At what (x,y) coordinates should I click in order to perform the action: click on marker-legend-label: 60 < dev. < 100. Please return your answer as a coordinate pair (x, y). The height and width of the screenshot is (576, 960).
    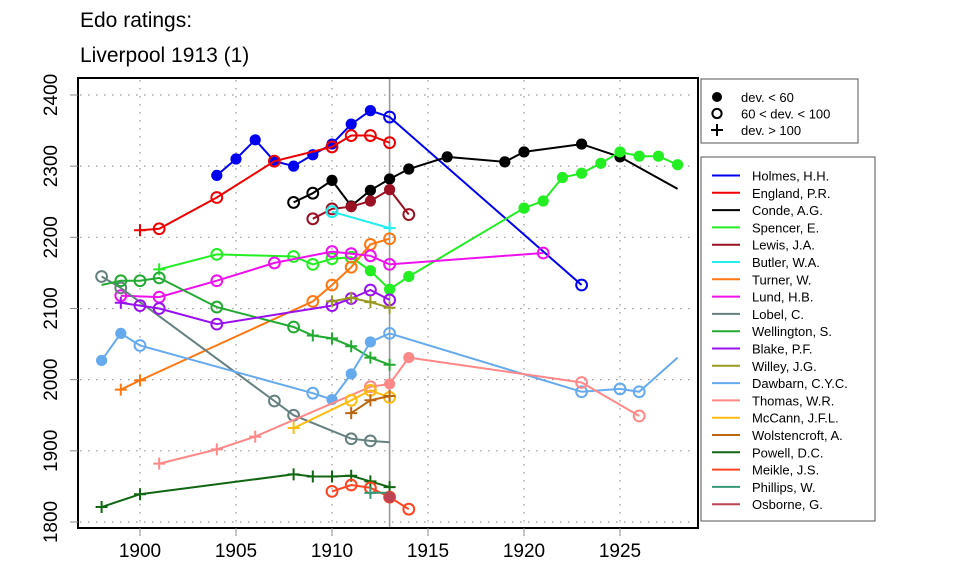
    Looking at the image, I should click on (785, 114).